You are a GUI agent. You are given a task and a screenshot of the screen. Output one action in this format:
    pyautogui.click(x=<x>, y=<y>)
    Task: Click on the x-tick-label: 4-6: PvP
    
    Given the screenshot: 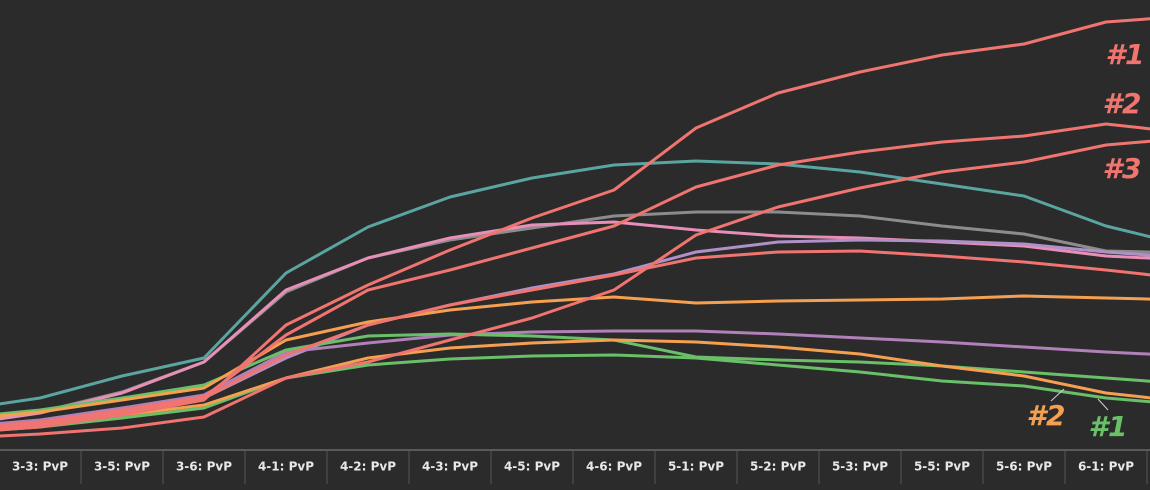 What is the action you would take?
    pyautogui.click(x=614, y=467)
    